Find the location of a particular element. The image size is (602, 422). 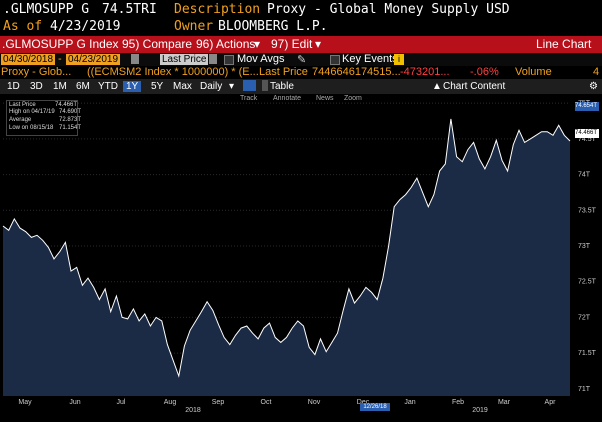

ticker: .GLMOSUPP G is located at coordinates (46, 9).